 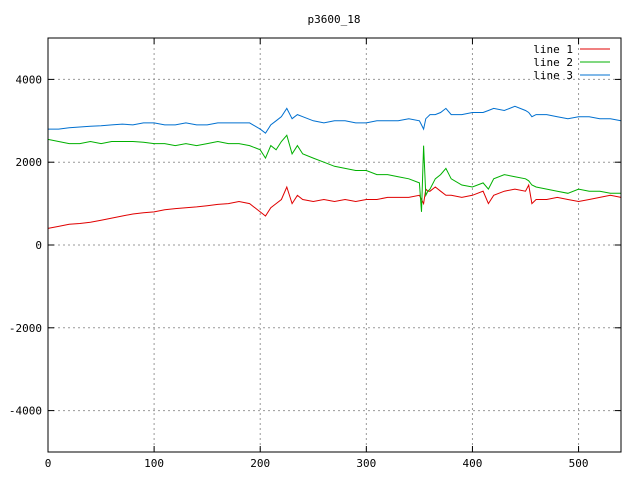 I want to click on y-tick-label: 2000, so click(x=29, y=162).